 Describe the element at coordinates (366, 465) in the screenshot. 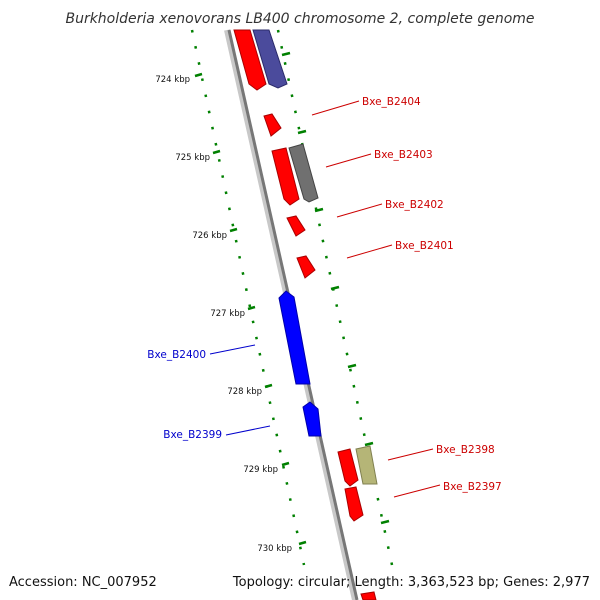

I see `olive-feature-b2398` at that location.